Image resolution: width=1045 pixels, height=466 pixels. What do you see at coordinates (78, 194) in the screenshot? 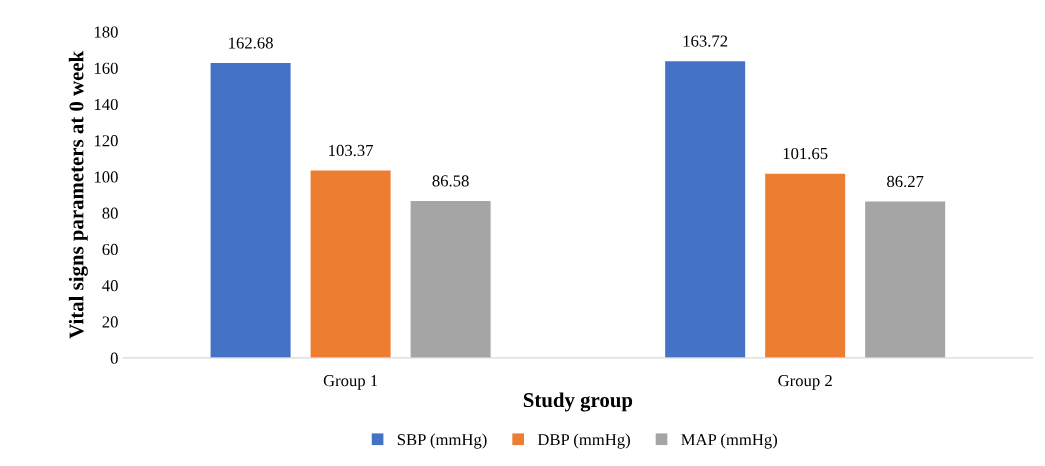
I see `y-axis-title: Vital signs parameters at 0 week` at bounding box center [78, 194].